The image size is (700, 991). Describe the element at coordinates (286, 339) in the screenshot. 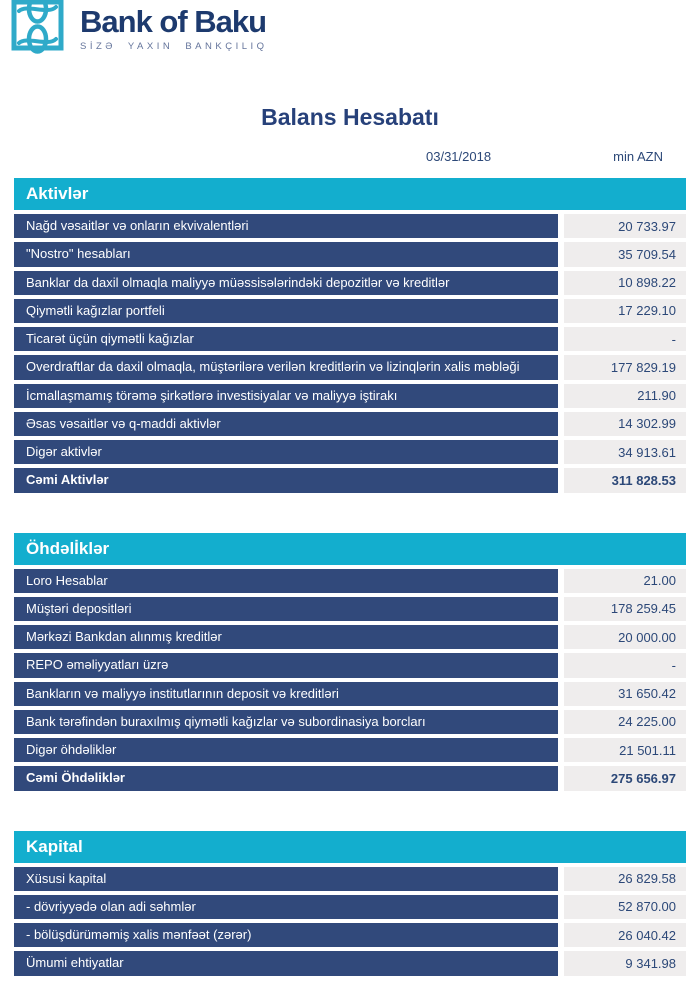

I see `row-label: Ticarət üçün qiymətli kağızlar` at that location.